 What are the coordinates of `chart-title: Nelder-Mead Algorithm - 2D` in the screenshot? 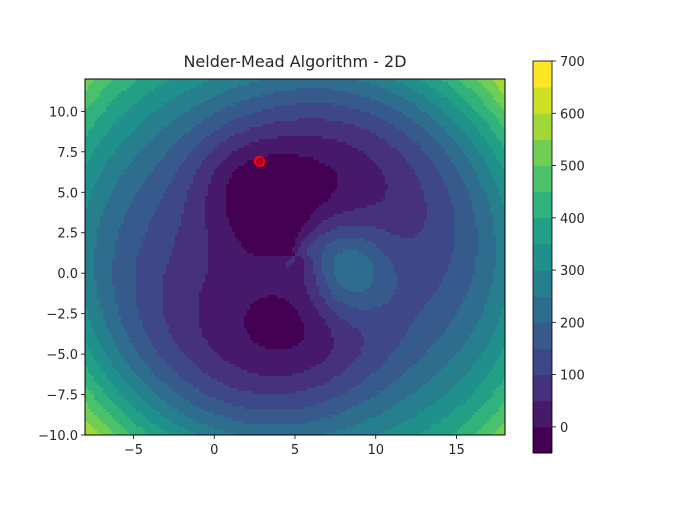 It's located at (295, 61).